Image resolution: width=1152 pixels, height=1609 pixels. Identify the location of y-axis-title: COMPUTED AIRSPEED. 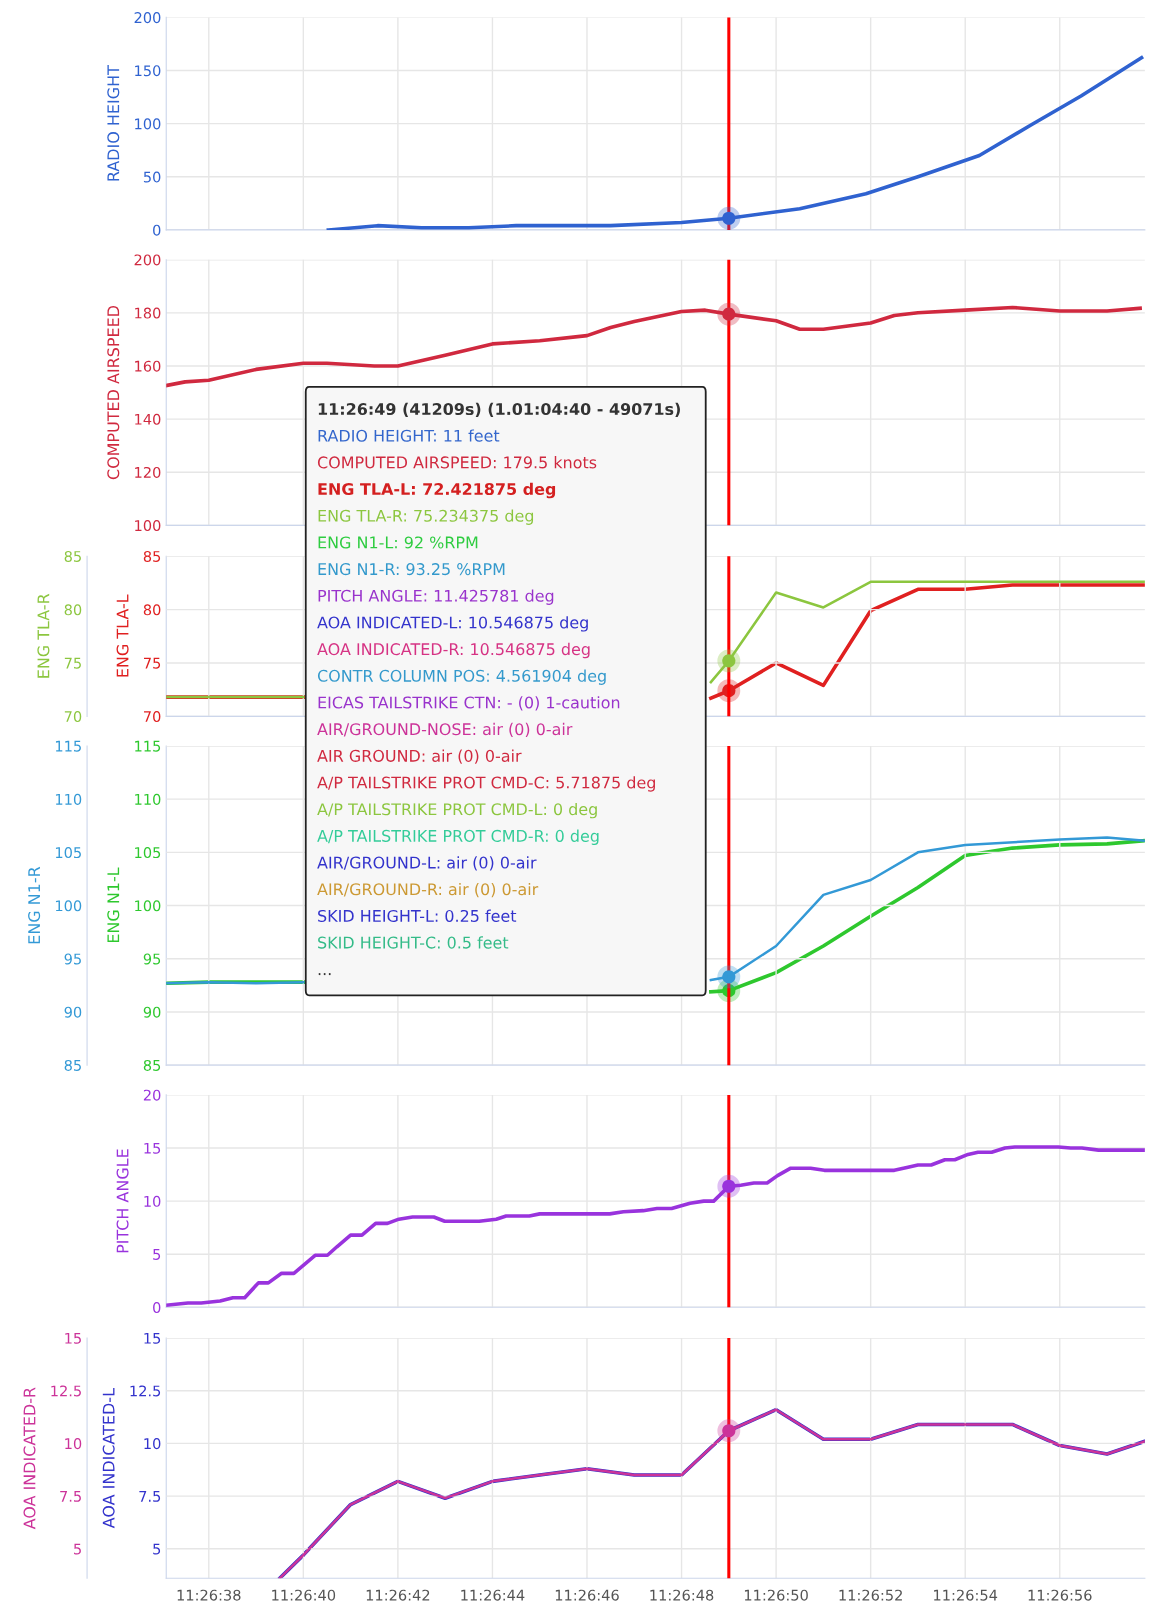
(113, 392).